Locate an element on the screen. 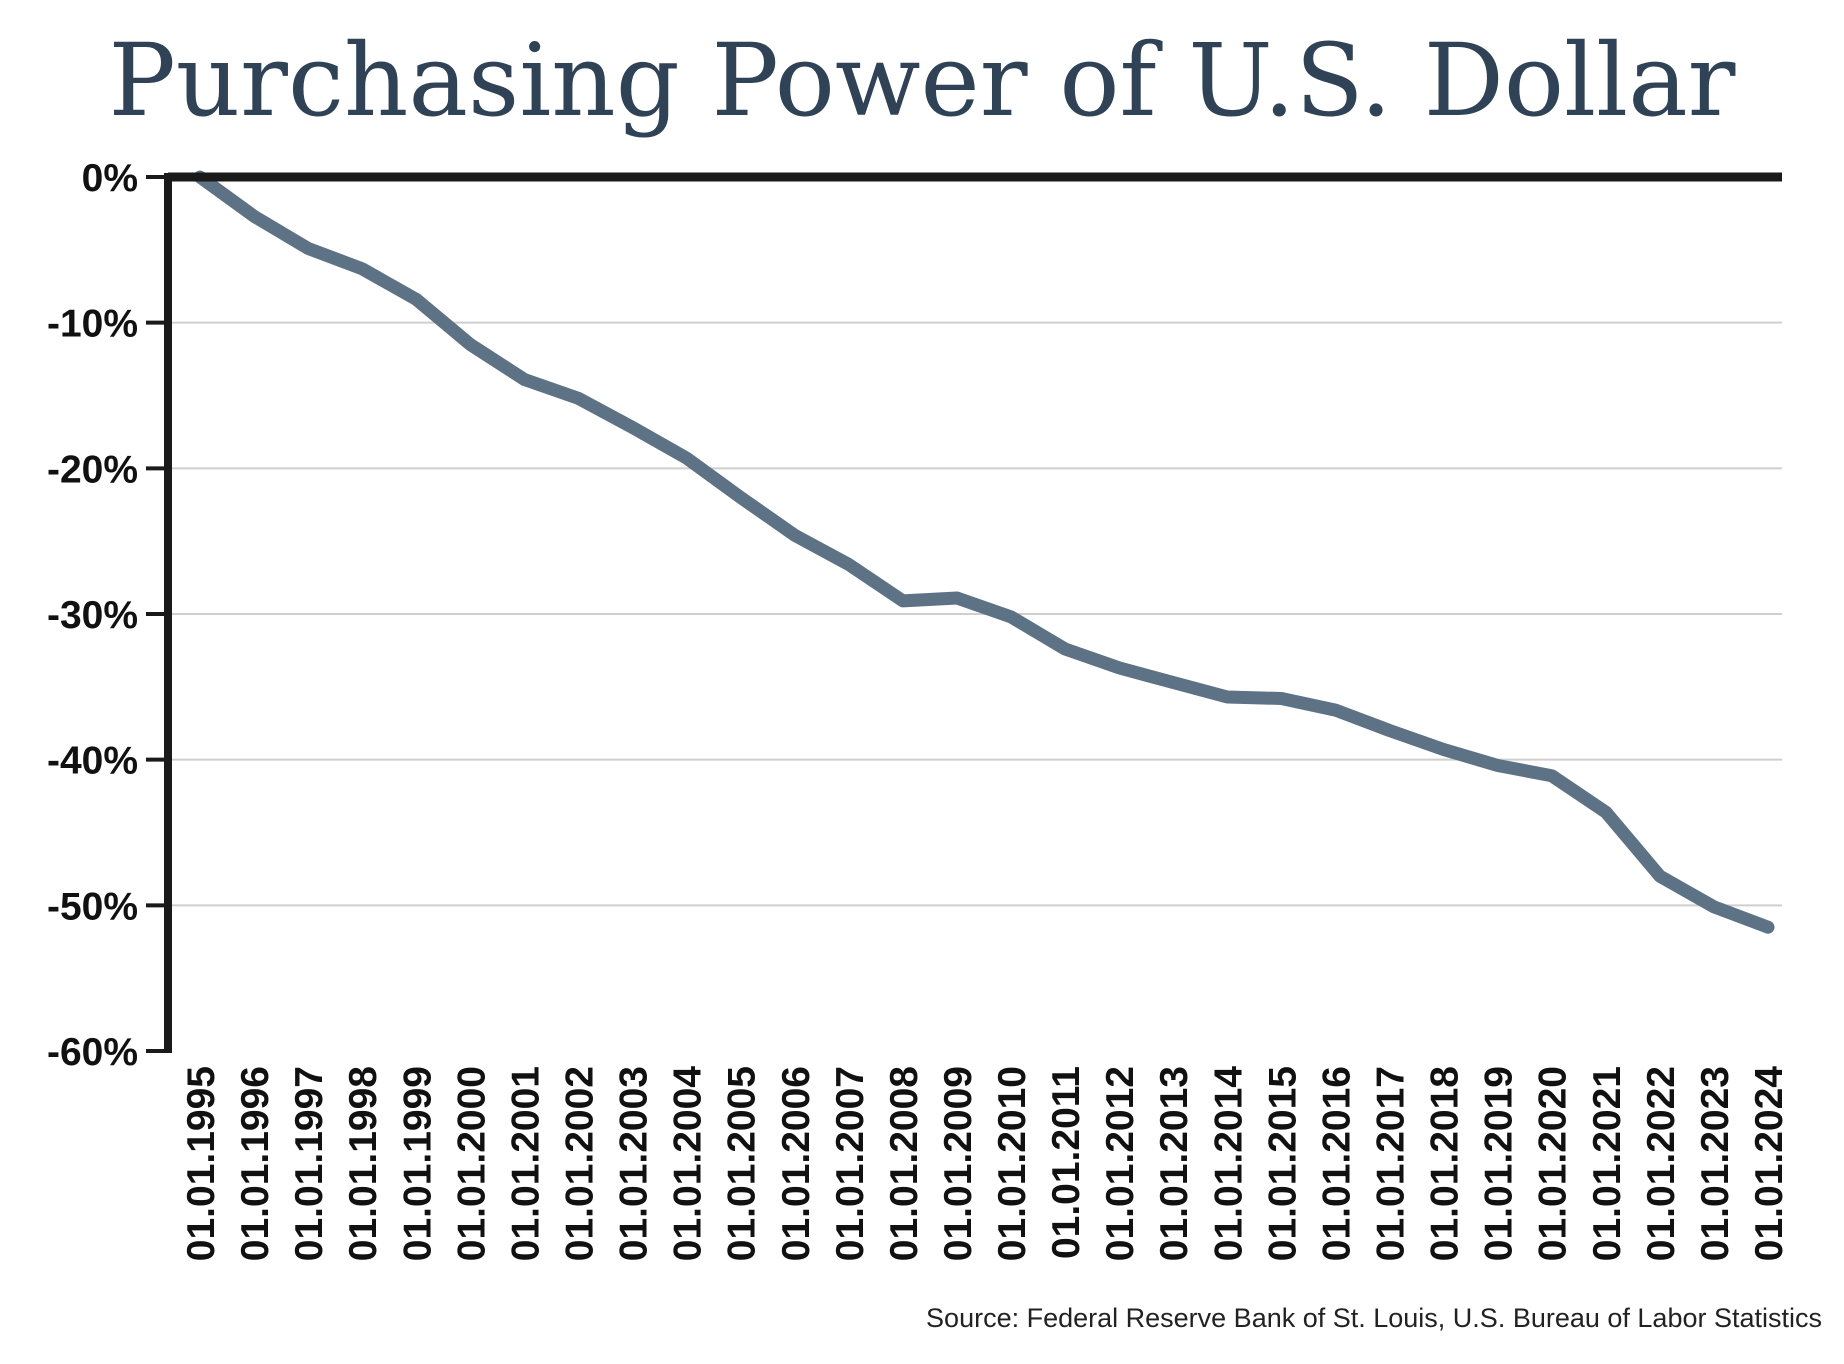 The image size is (1844, 1364). x-tick-label: 01.01.2011 is located at coordinates (1066, 1162).